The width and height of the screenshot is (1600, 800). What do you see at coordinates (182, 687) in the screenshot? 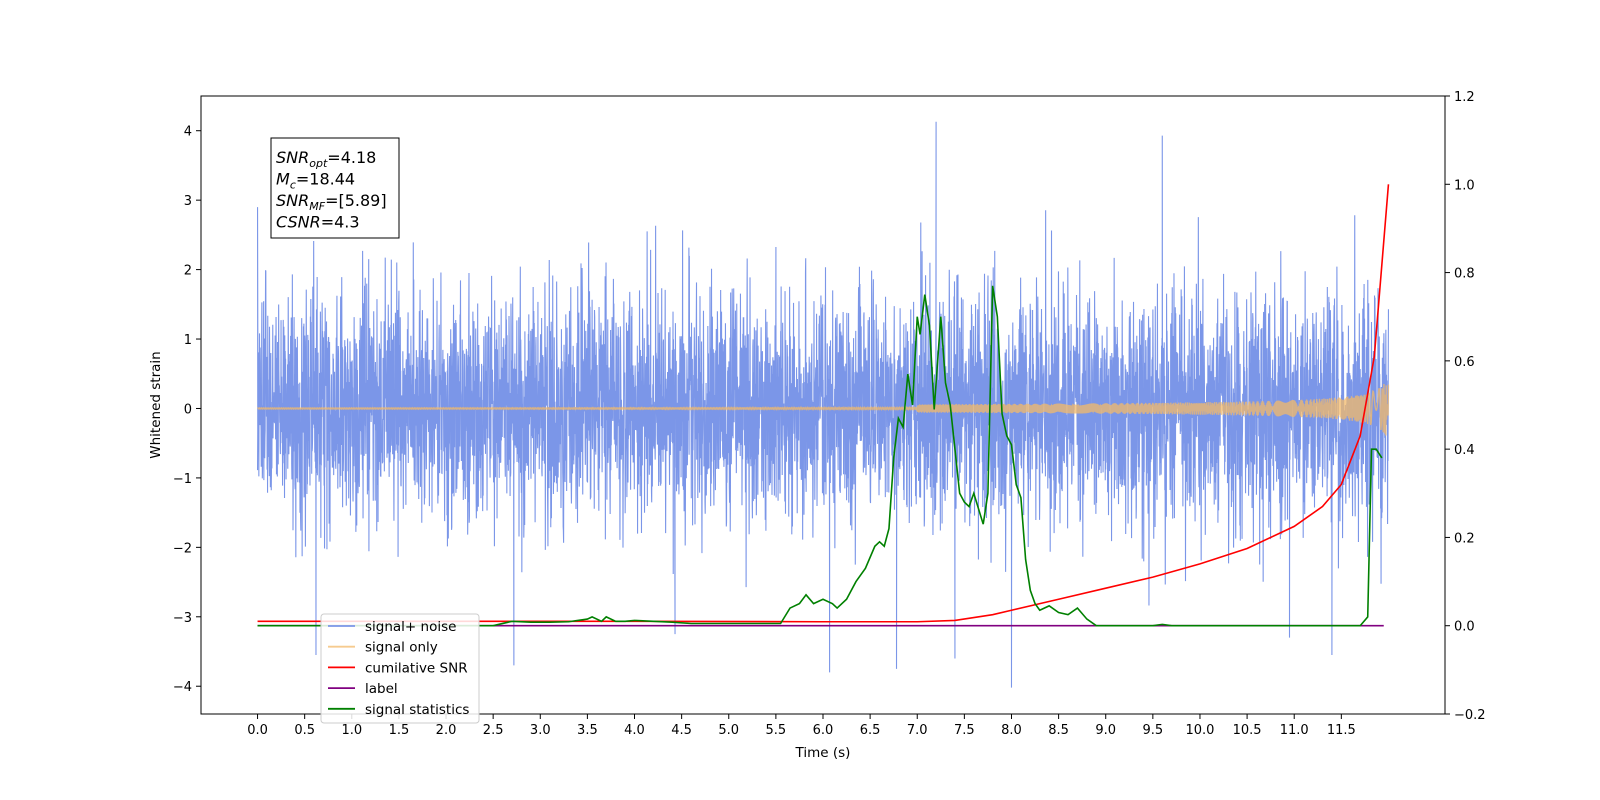
I see `y-tick-label: −4` at bounding box center [182, 687].